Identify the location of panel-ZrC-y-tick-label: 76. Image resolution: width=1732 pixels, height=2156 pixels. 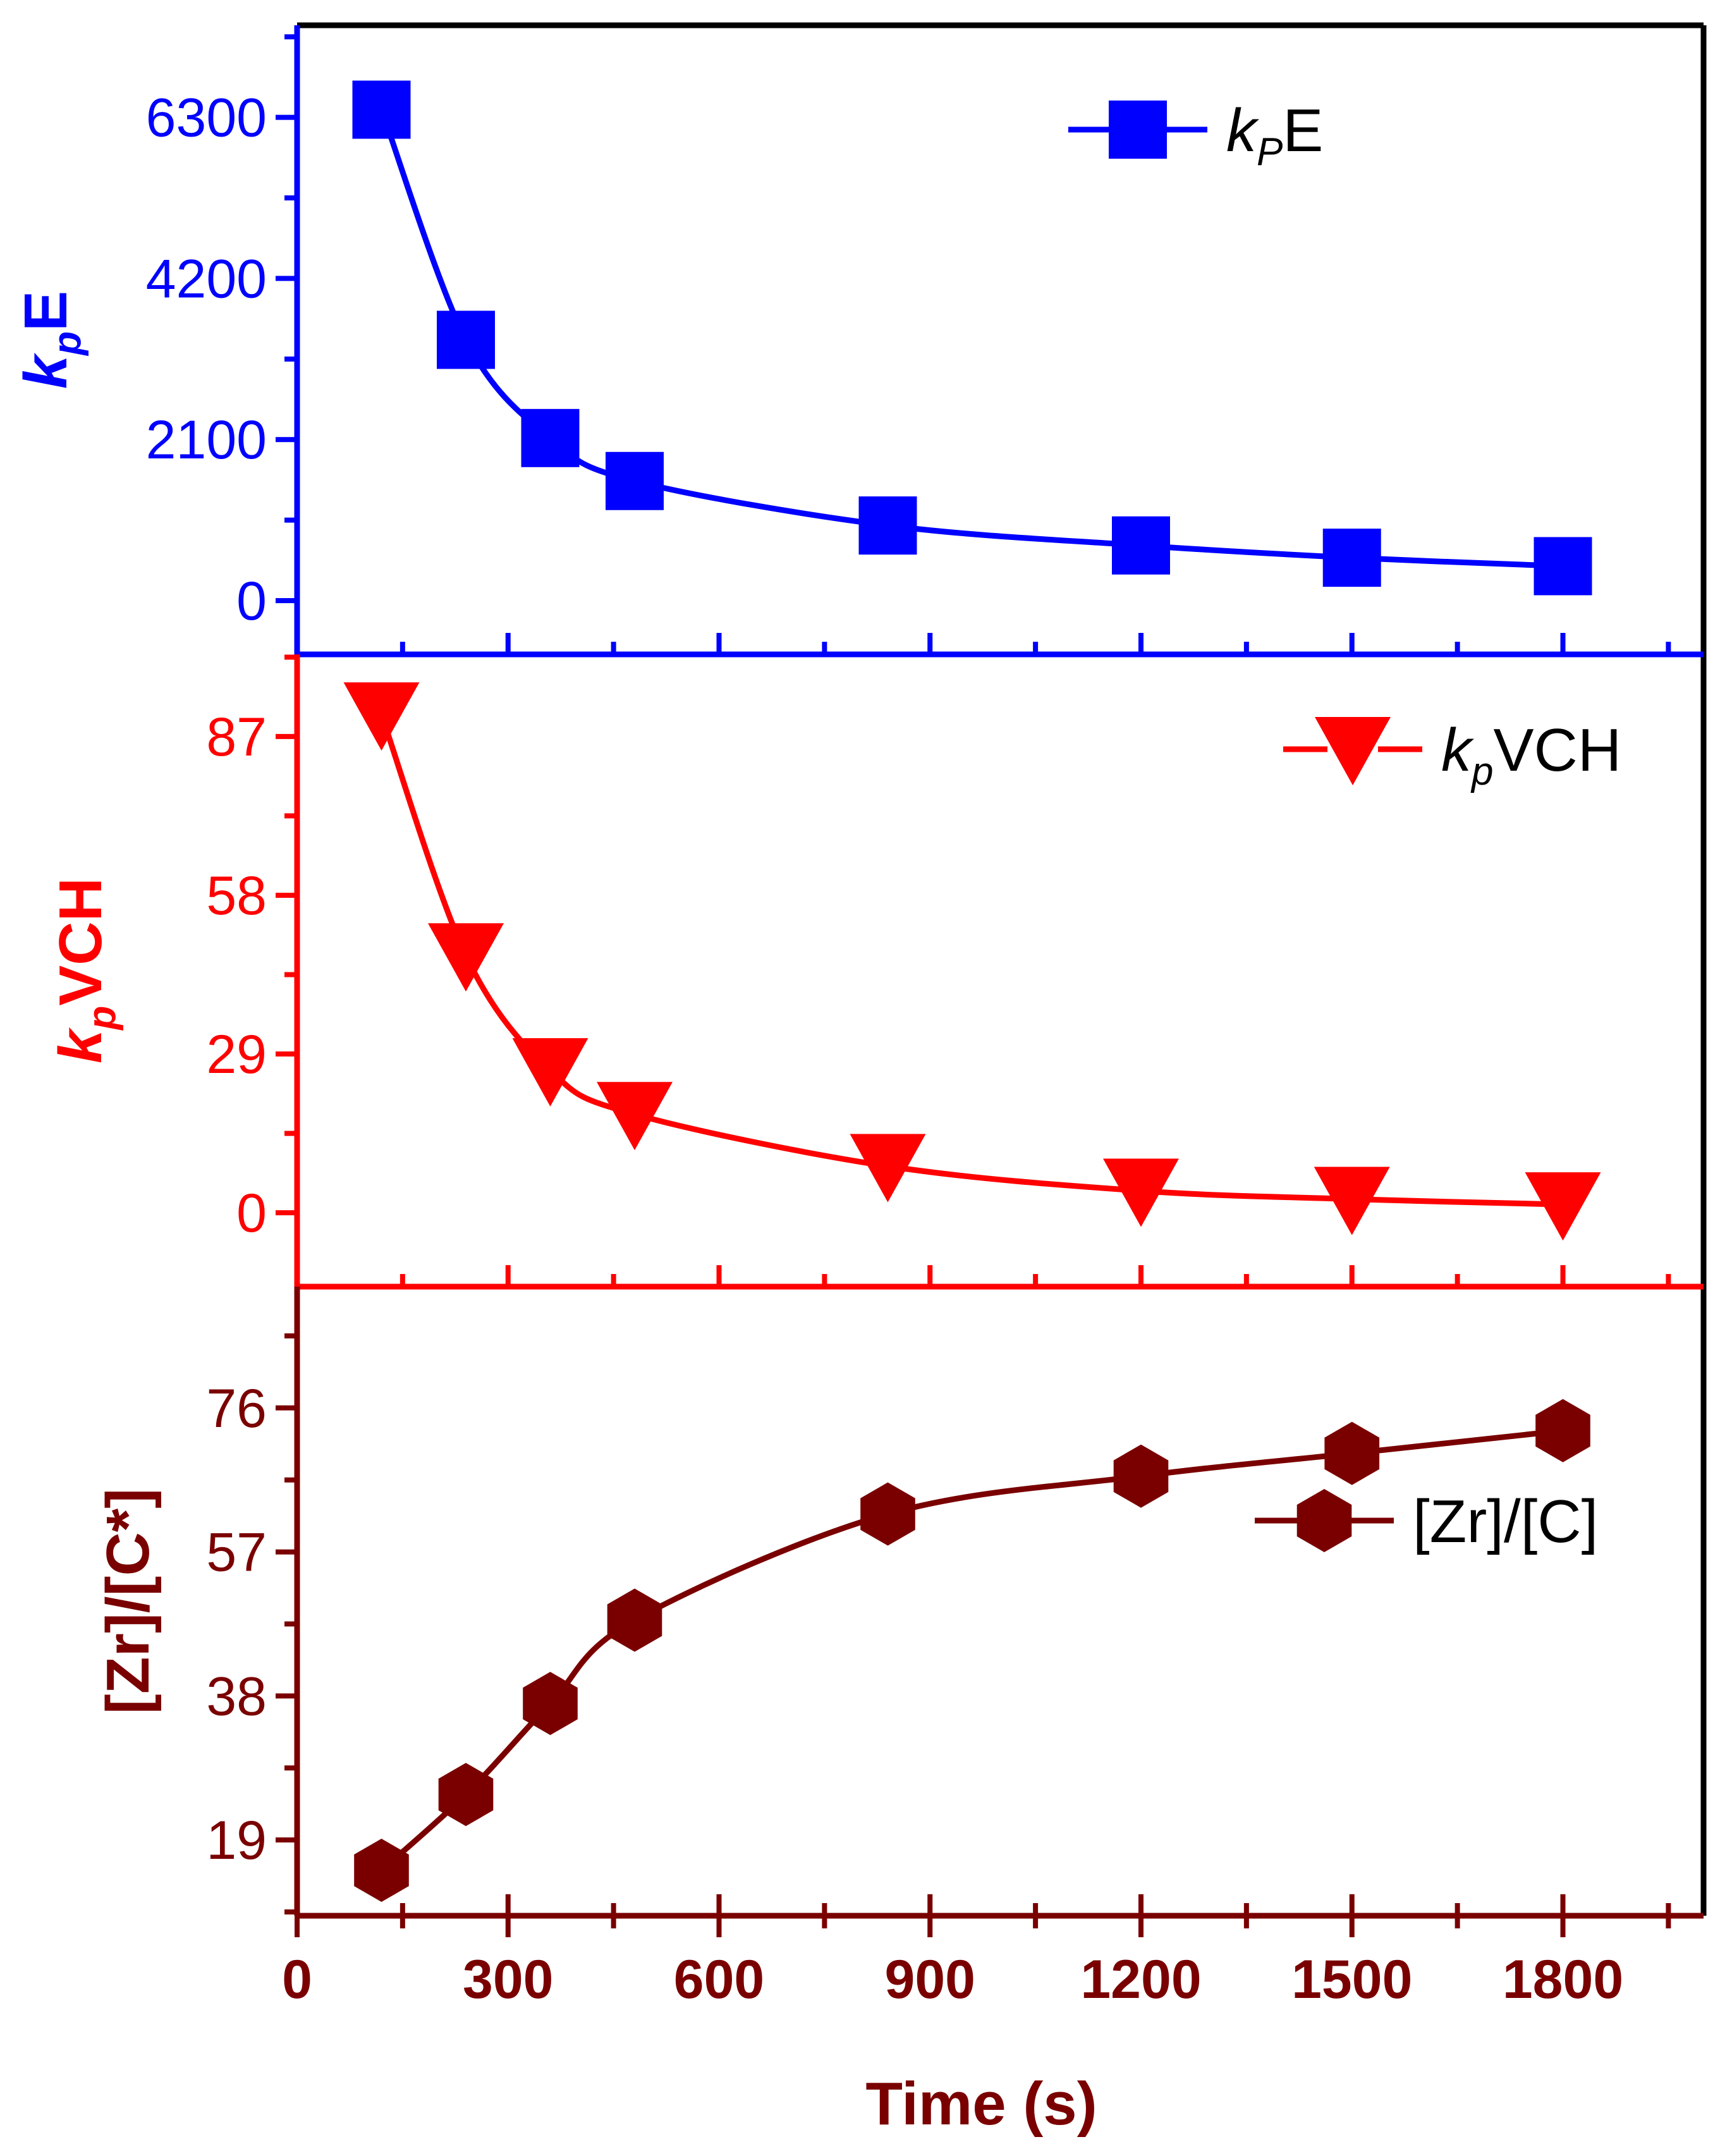
(236, 1408).